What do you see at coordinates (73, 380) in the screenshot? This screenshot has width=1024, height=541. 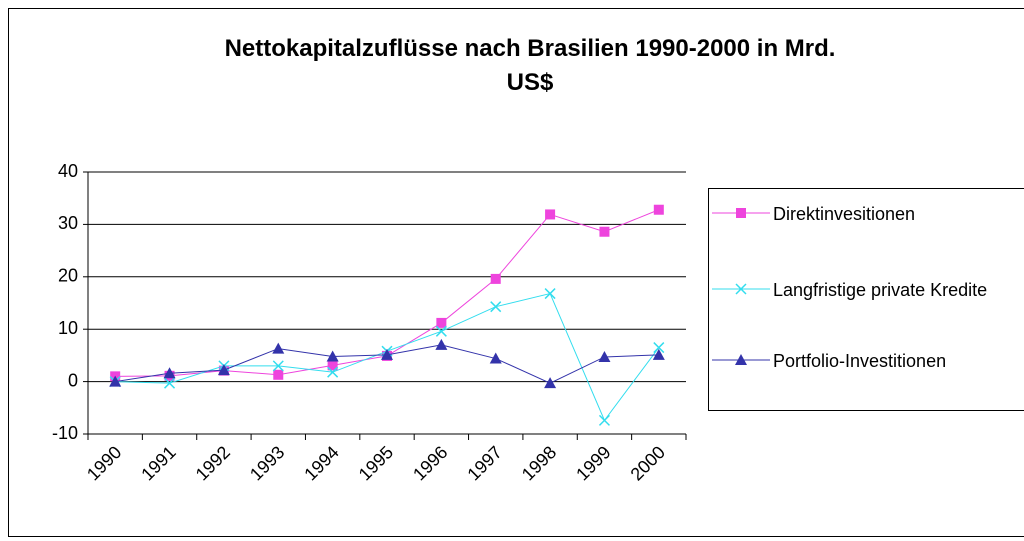 I see `y-tick-label: 0` at bounding box center [73, 380].